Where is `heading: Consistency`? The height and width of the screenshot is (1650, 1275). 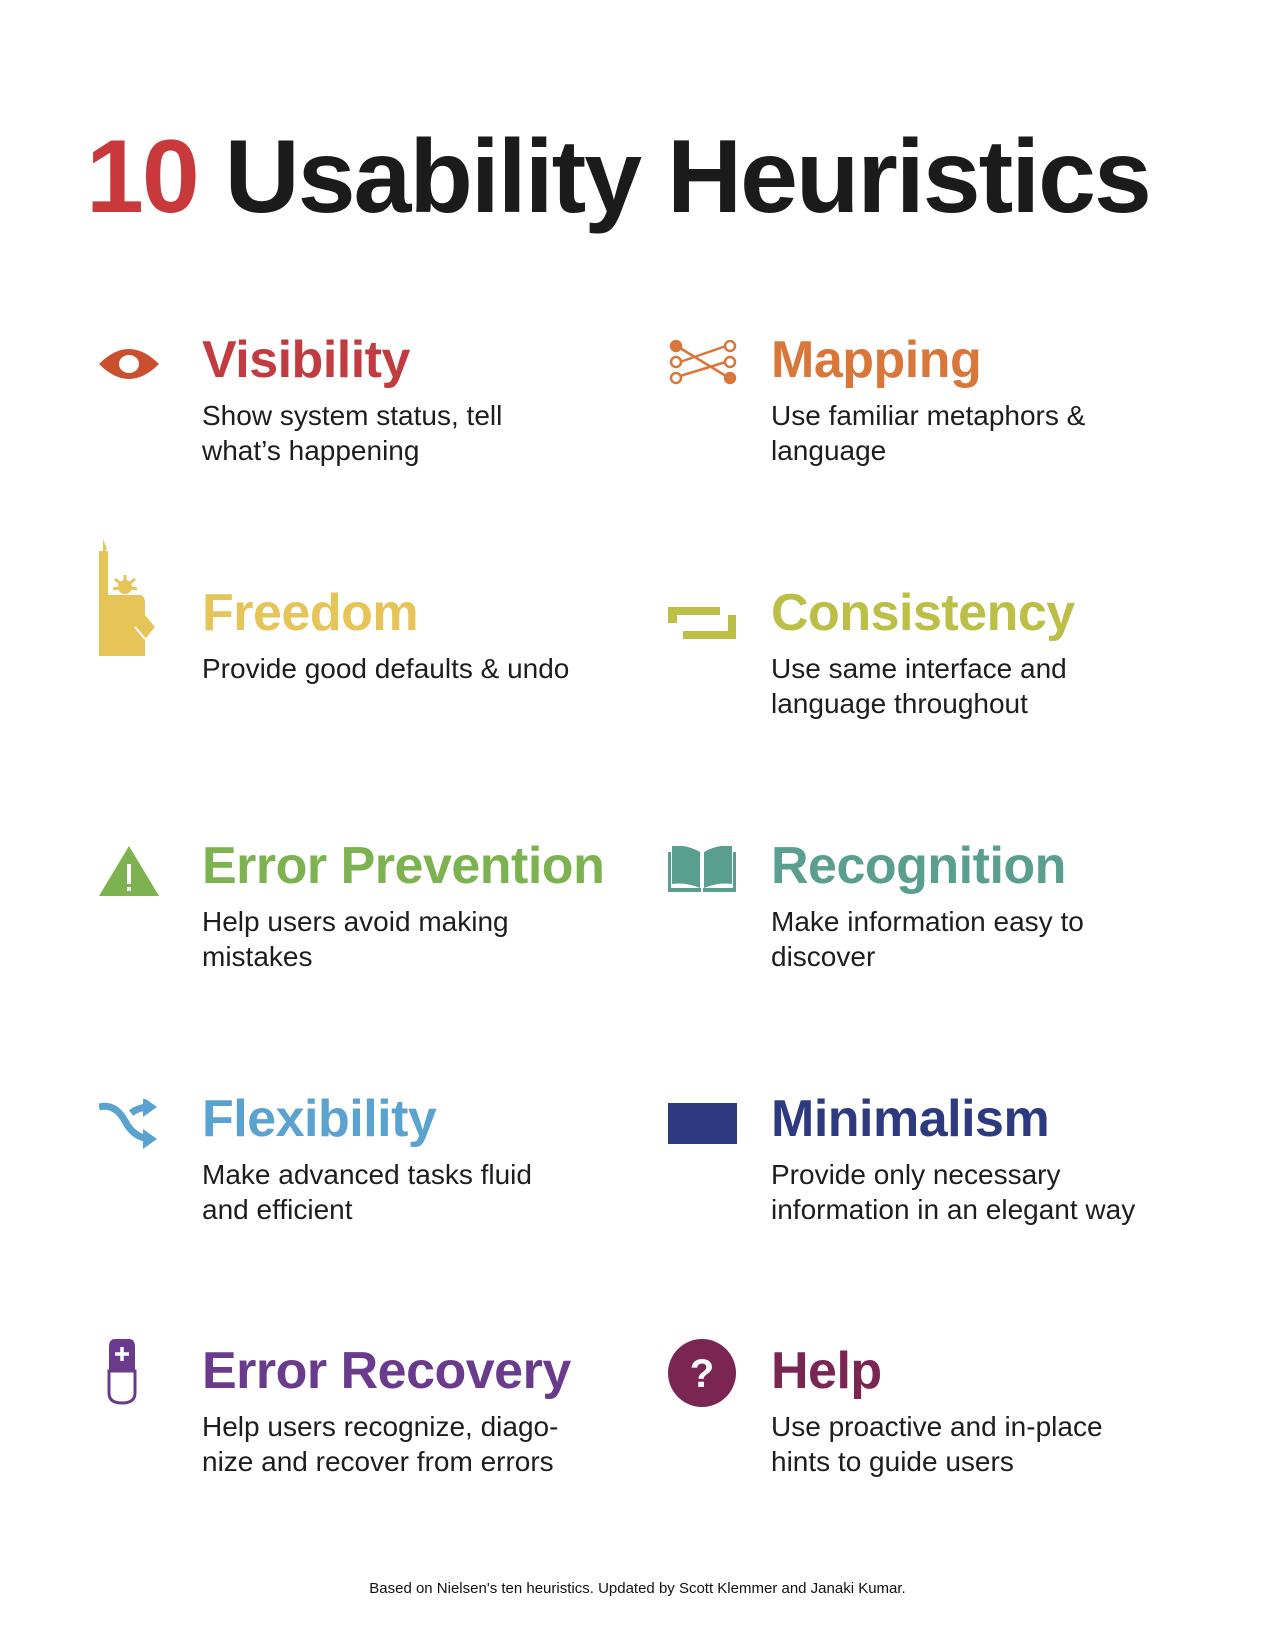
heading: Consistency is located at coordinates (923, 613).